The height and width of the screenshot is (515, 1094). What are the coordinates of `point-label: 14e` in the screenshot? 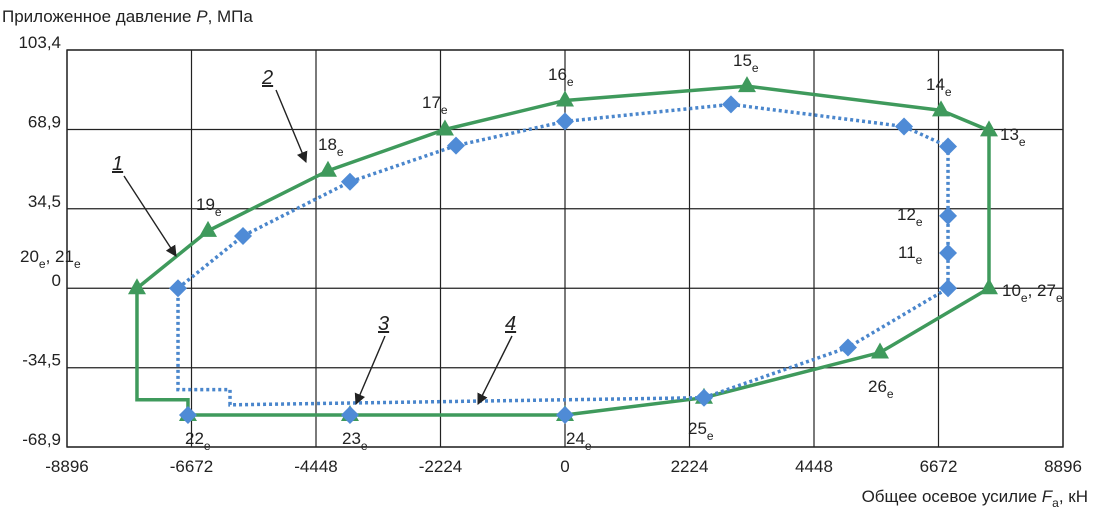 It's located at (939, 87).